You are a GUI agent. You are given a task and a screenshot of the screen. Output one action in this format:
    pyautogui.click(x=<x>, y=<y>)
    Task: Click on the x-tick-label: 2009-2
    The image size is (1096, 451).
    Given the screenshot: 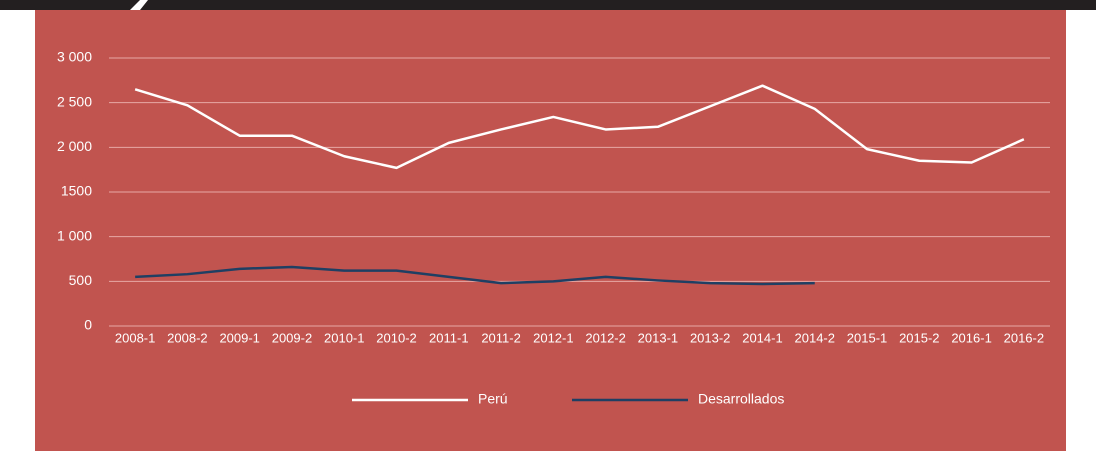 What is the action you would take?
    pyautogui.click(x=292, y=337)
    